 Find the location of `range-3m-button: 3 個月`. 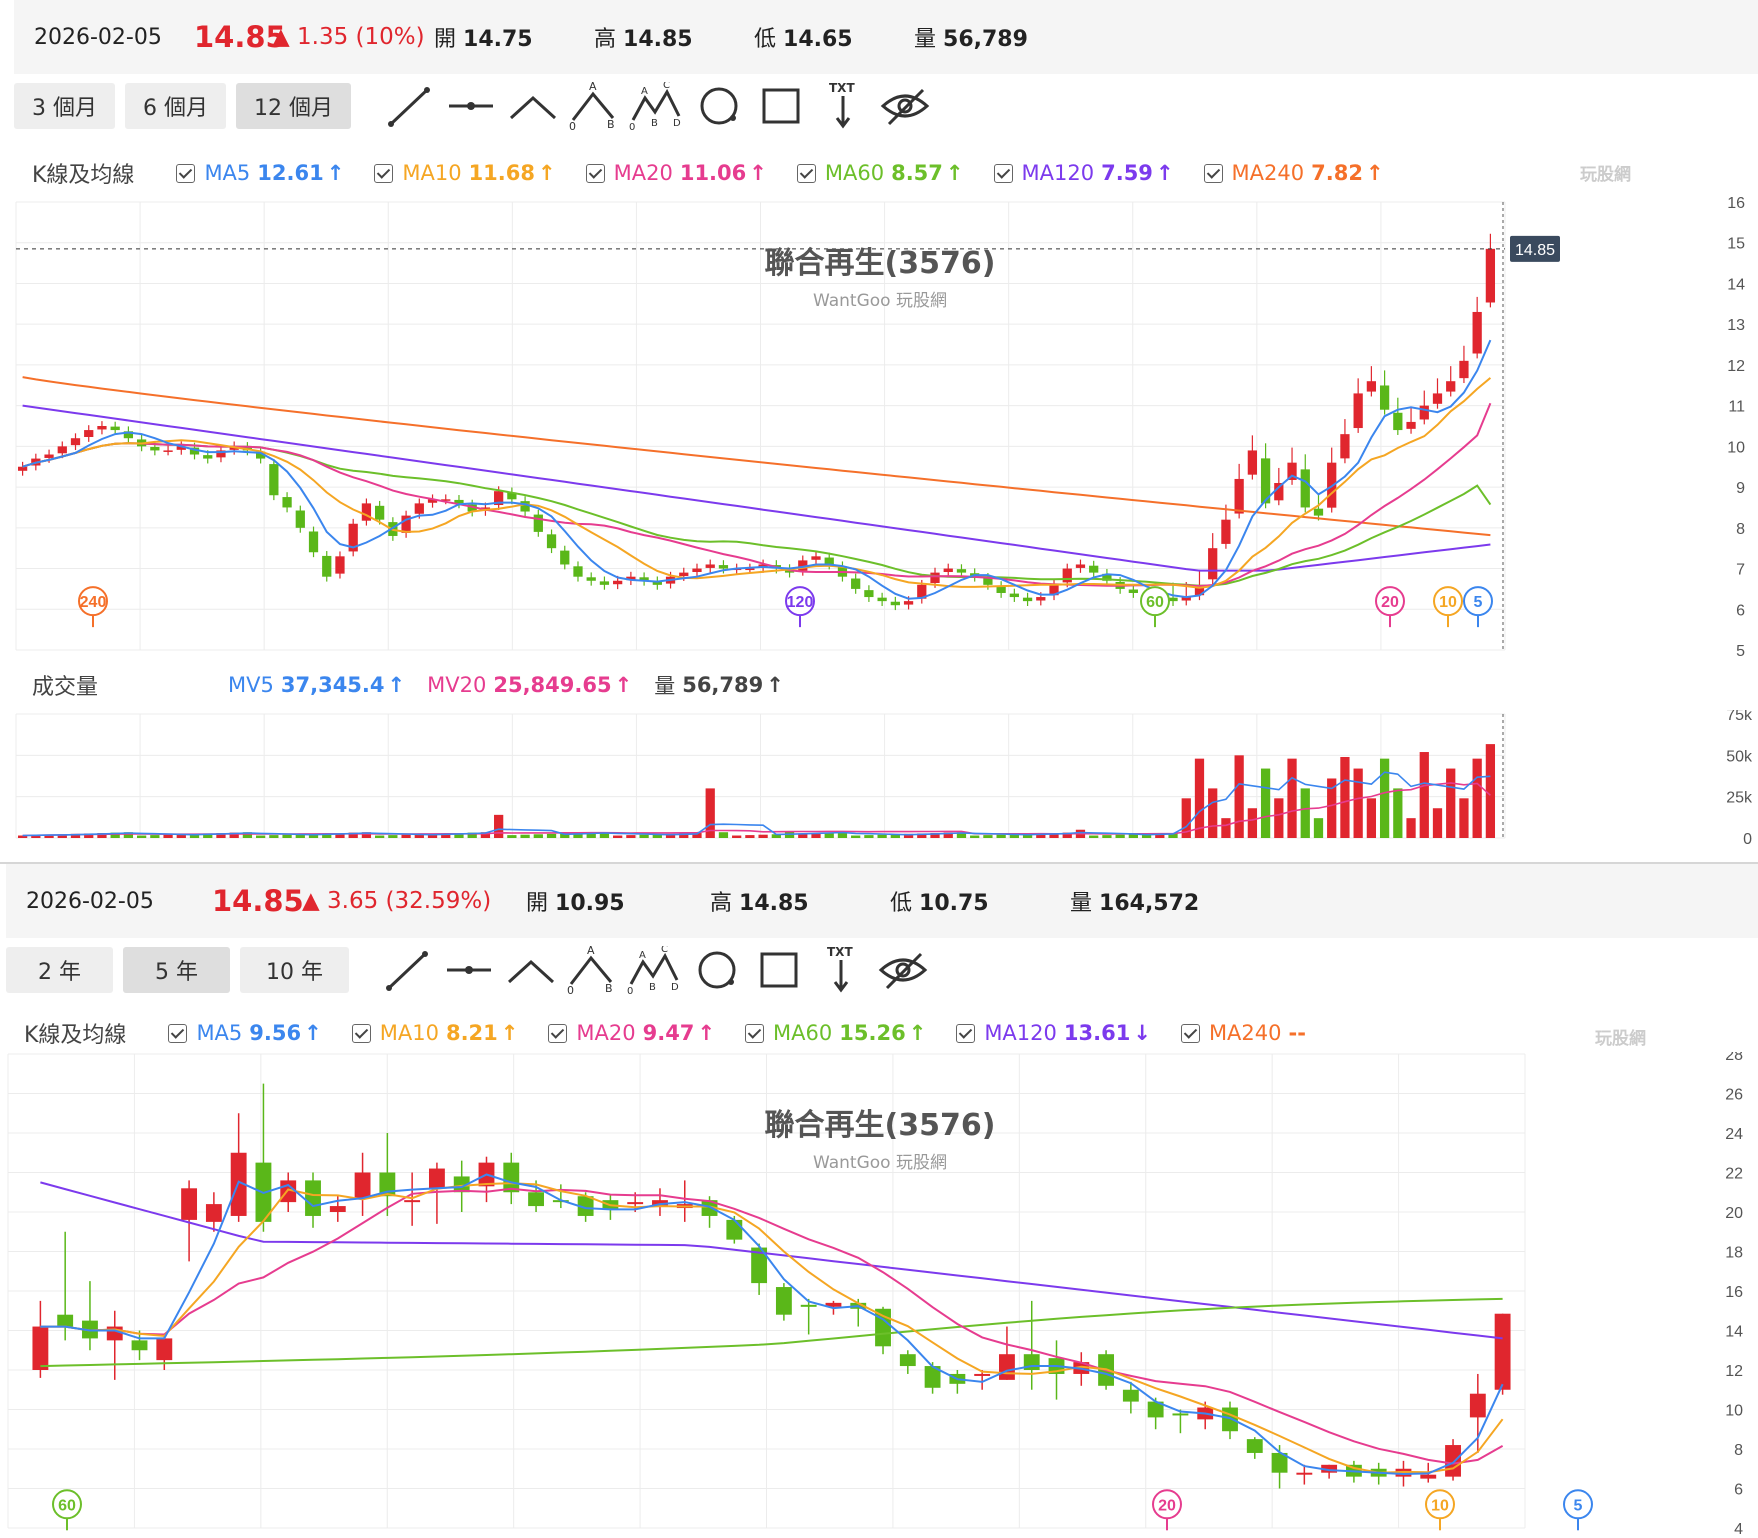

range-3m-button: 3 個月 is located at coordinates (64, 106).